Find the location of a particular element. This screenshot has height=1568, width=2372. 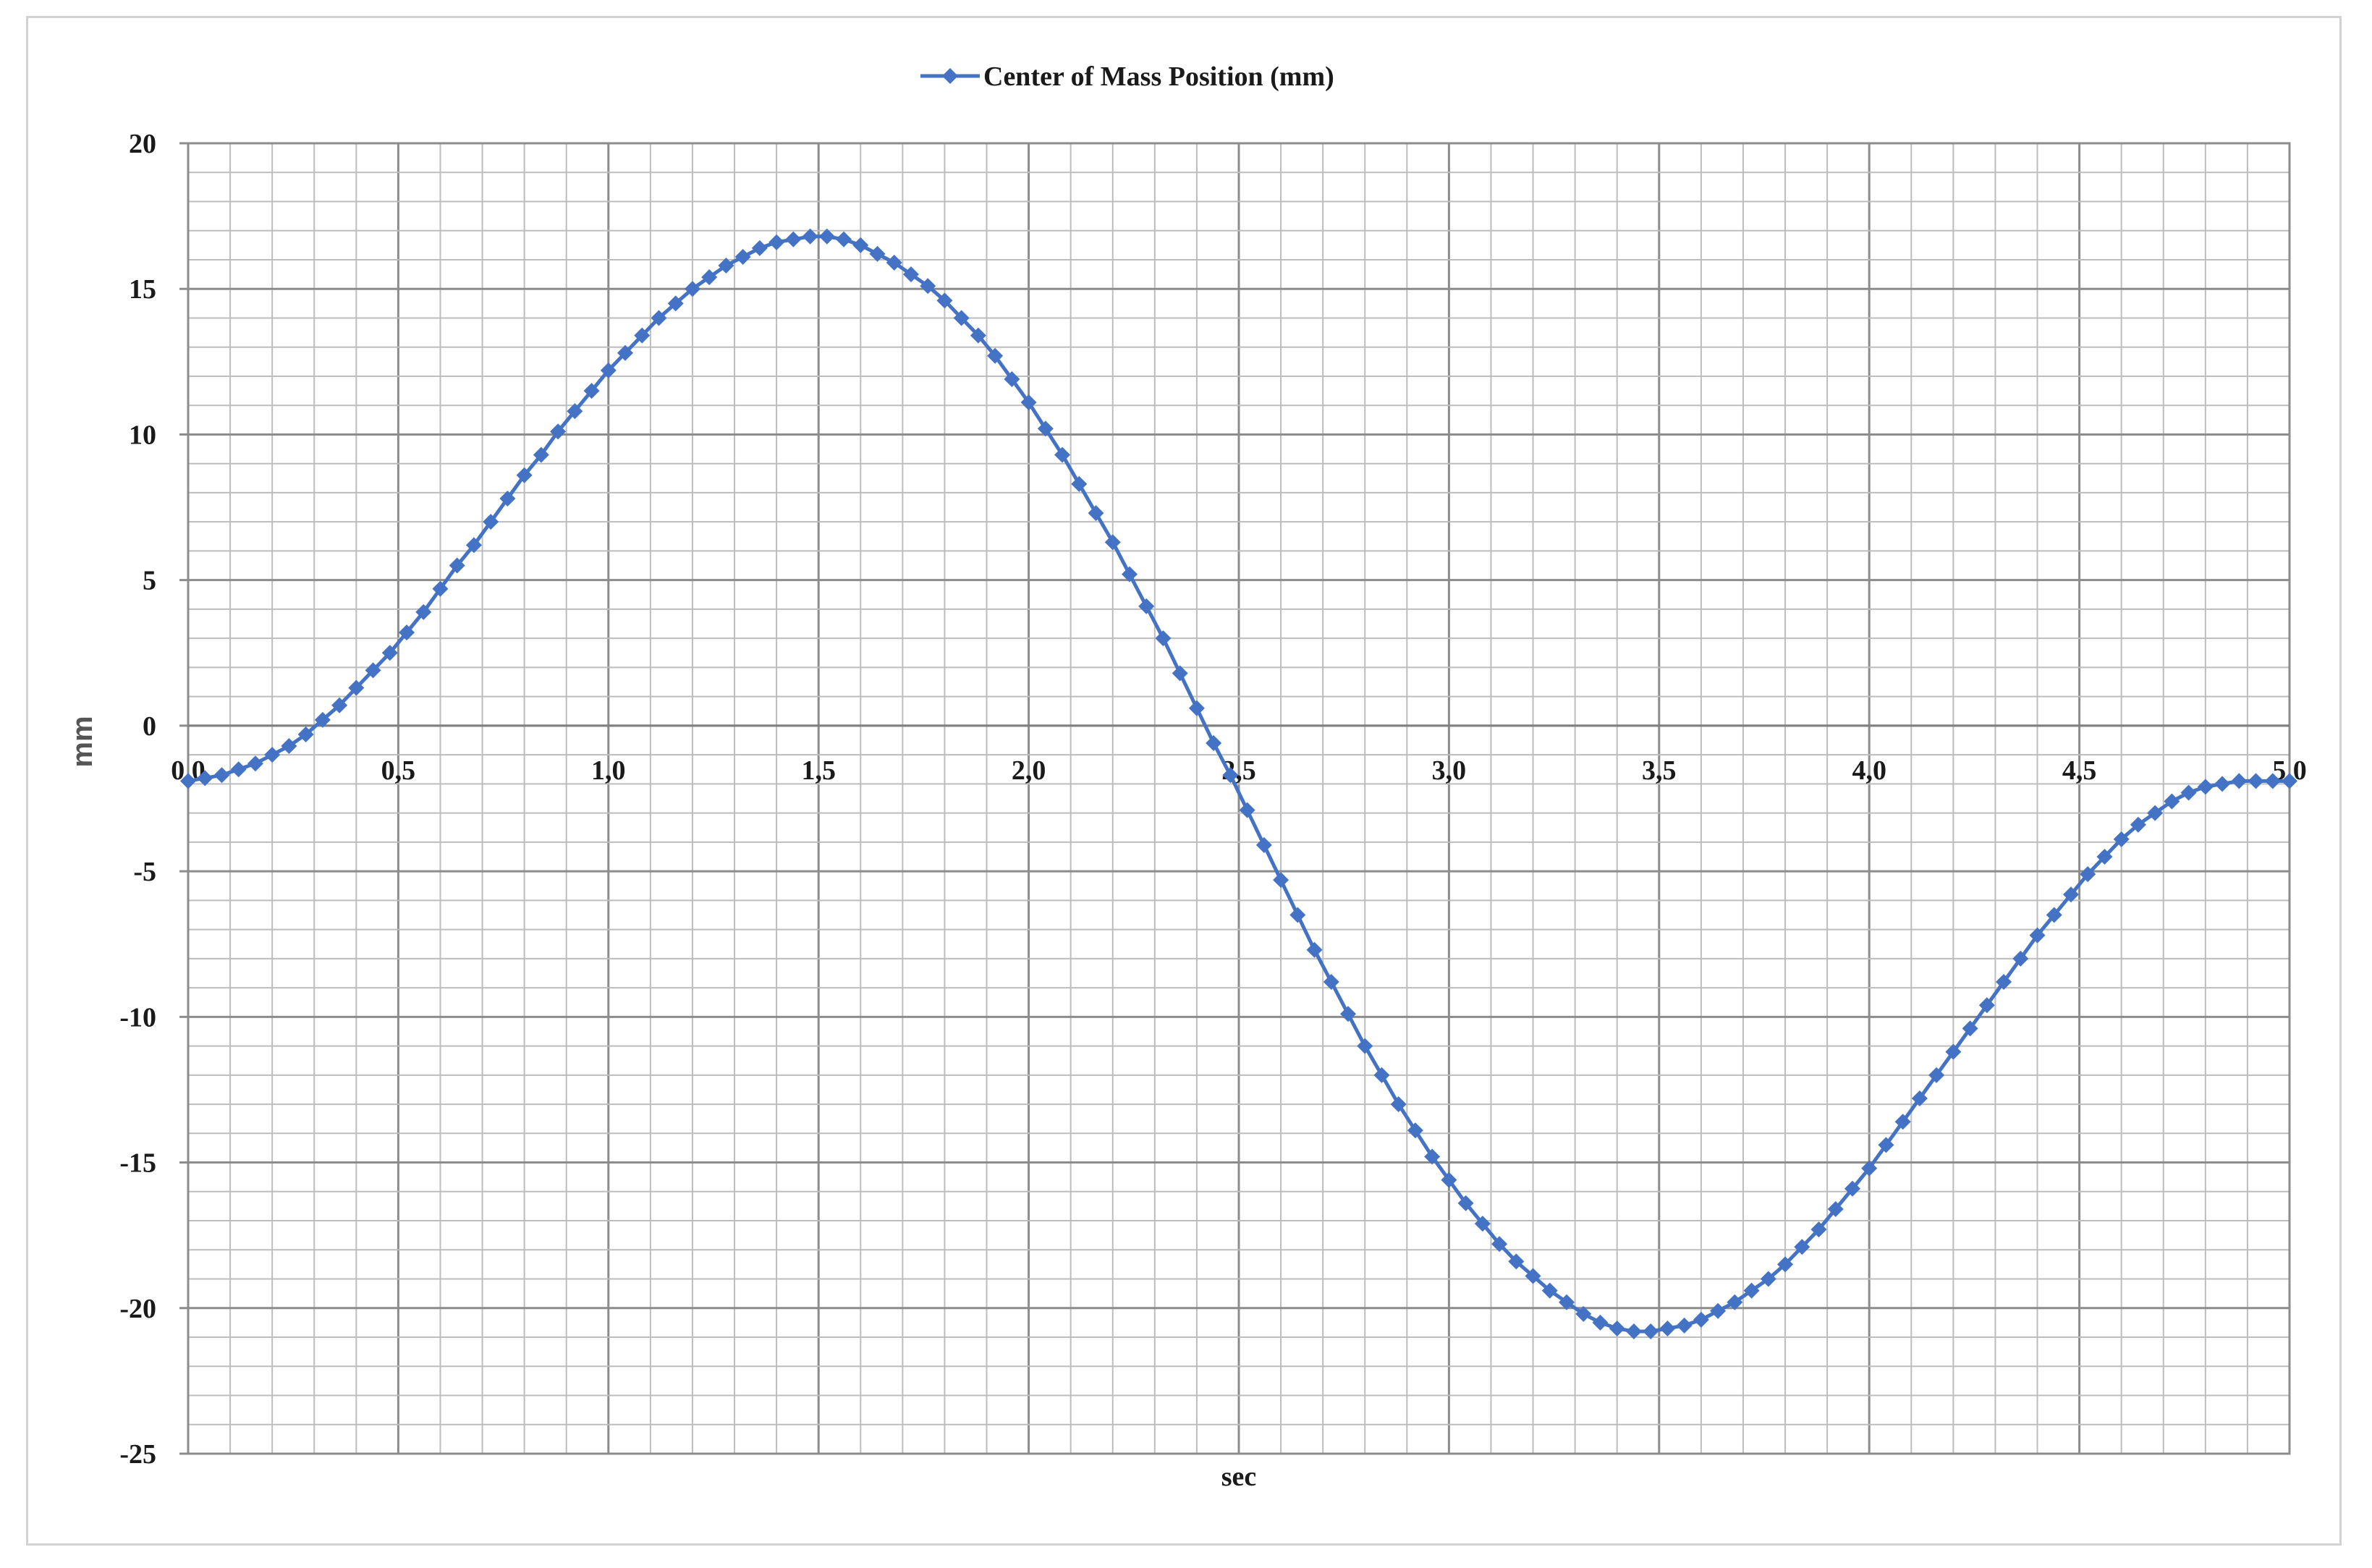

y-tick-label: 20 is located at coordinates (142, 144).